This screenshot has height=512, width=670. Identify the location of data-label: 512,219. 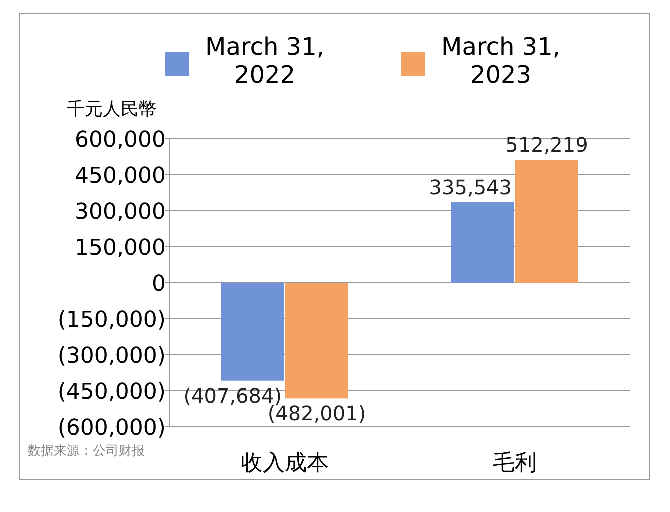
(547, 145).